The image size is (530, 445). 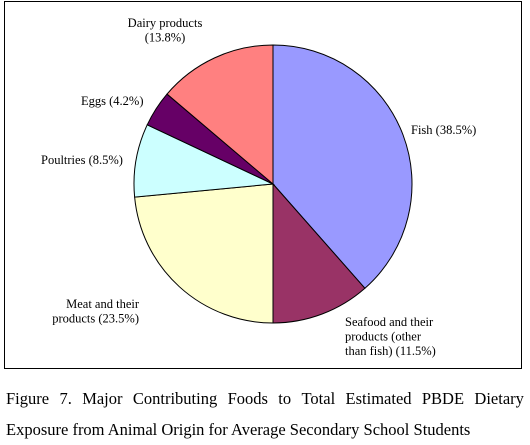 I want to click on slice-label-line: Poultries (8.5%), so click(x=82, y=160).